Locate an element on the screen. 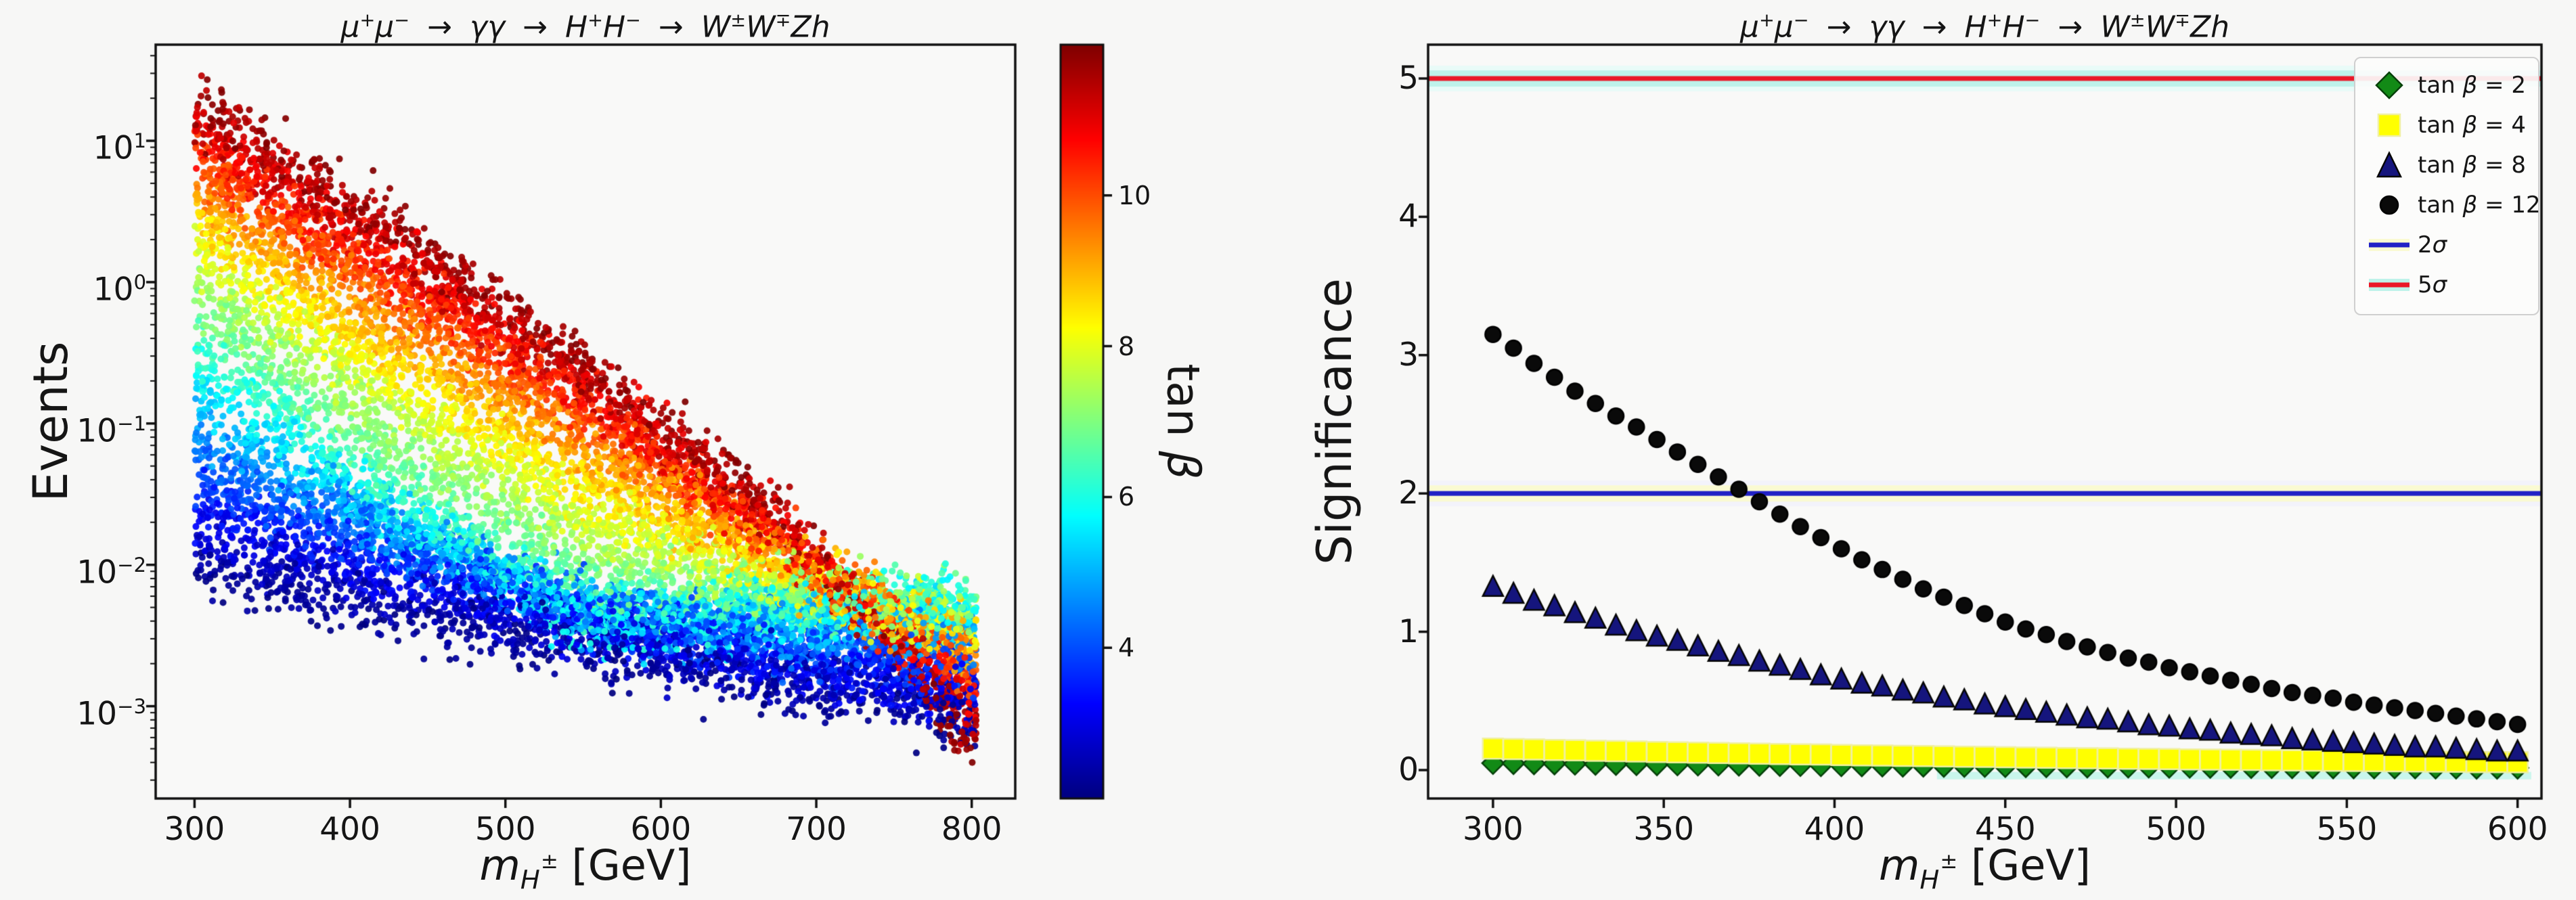 This screenshot has width=2576, height=900. left-x-tick-label: 800 is located at coordinates (971, 830).